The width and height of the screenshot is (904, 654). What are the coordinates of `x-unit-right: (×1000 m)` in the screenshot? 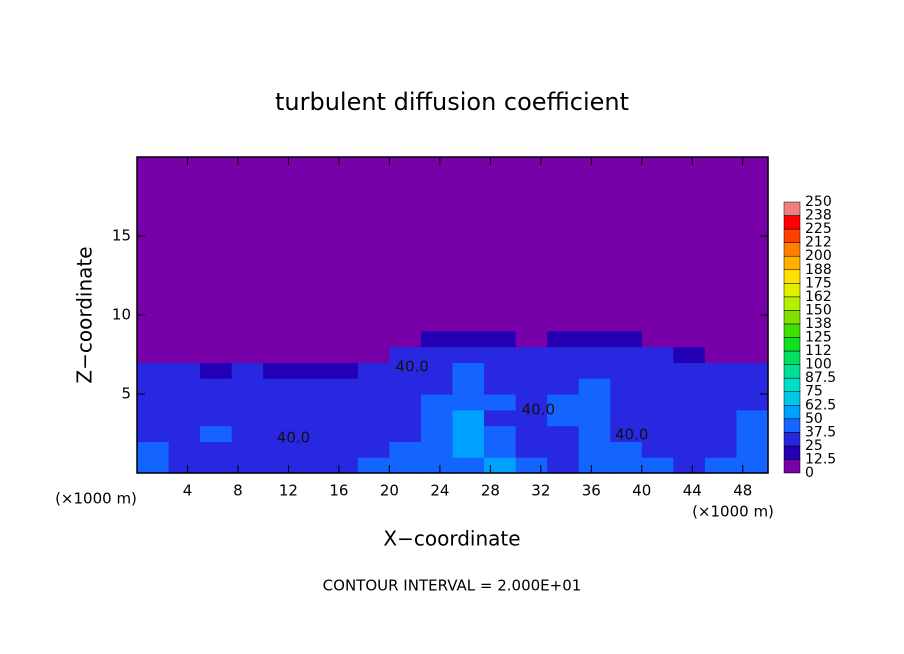 It's located at (733, 512).